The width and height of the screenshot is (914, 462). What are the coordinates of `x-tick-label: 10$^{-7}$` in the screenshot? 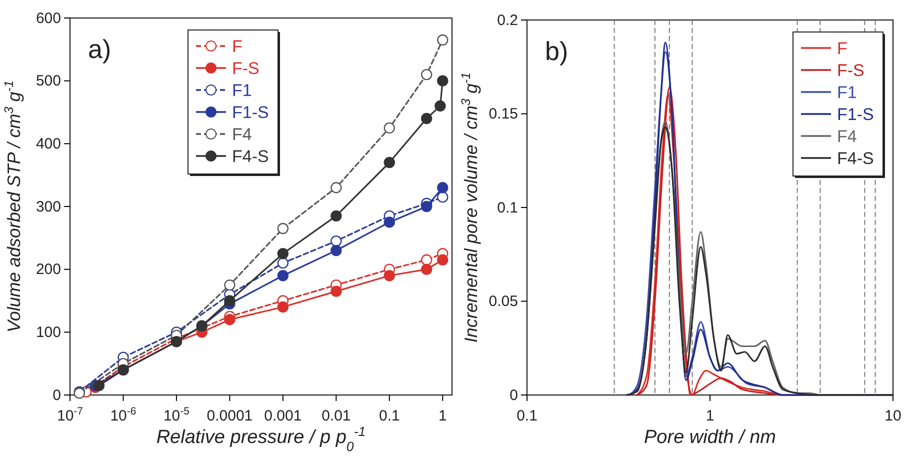 It's located at (70, 415).